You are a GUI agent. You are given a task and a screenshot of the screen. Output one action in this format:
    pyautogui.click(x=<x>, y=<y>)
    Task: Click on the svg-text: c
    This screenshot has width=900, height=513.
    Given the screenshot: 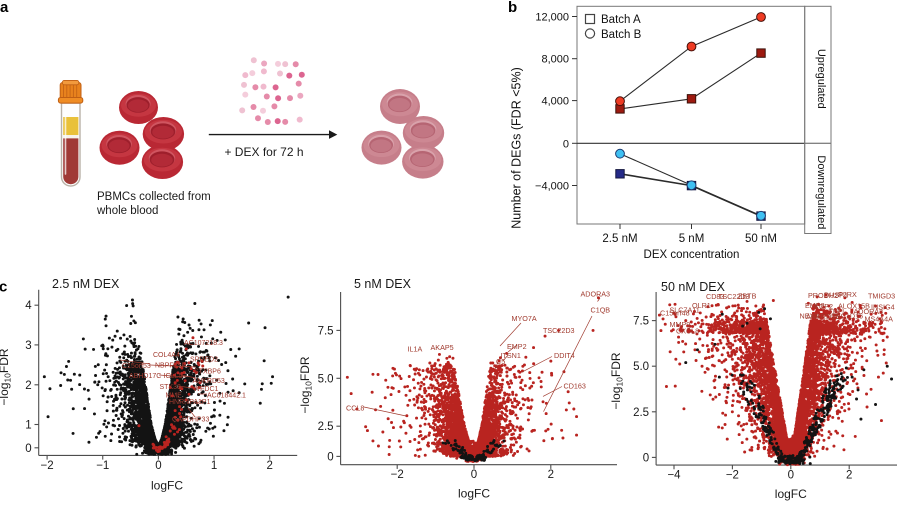 What is the action you would take?
    pyautogui.click(x=3, y=287)
    